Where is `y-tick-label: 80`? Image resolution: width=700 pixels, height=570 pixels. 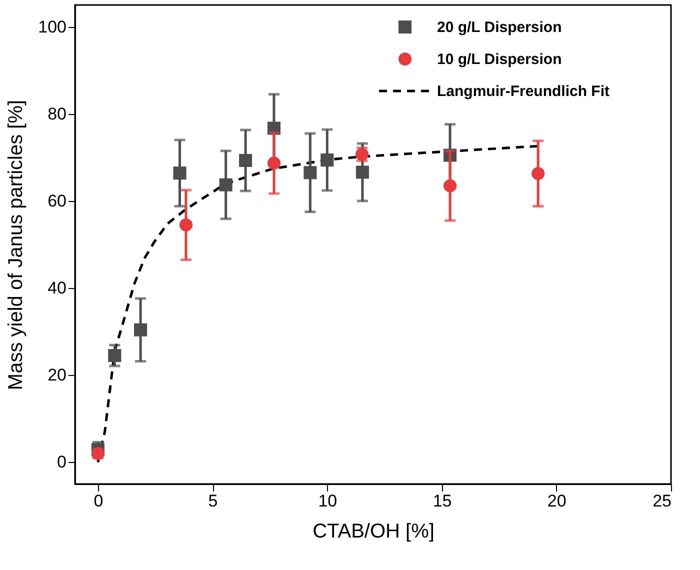 y-tick-label: 80 is located at coordinates (57, 114).